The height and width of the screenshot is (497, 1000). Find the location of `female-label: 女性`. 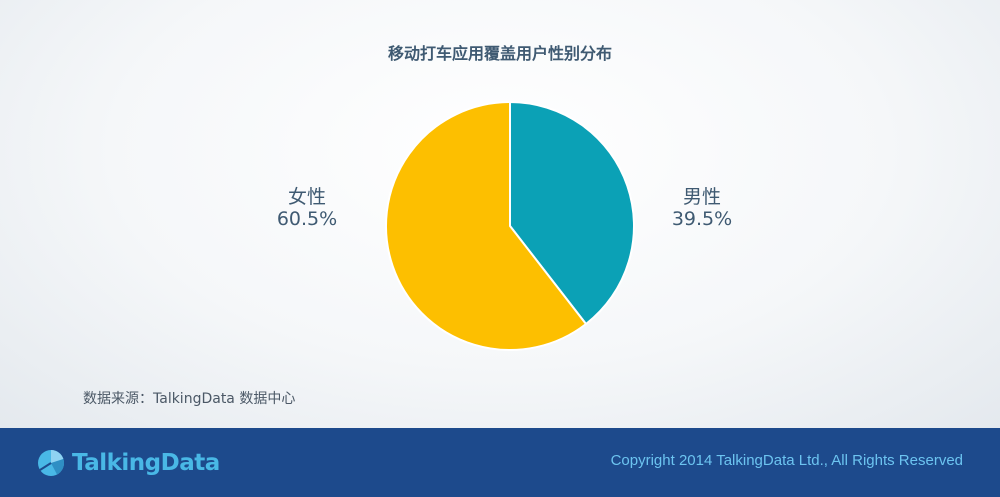

female-label: 女性 is located at coordinates (306, 197).